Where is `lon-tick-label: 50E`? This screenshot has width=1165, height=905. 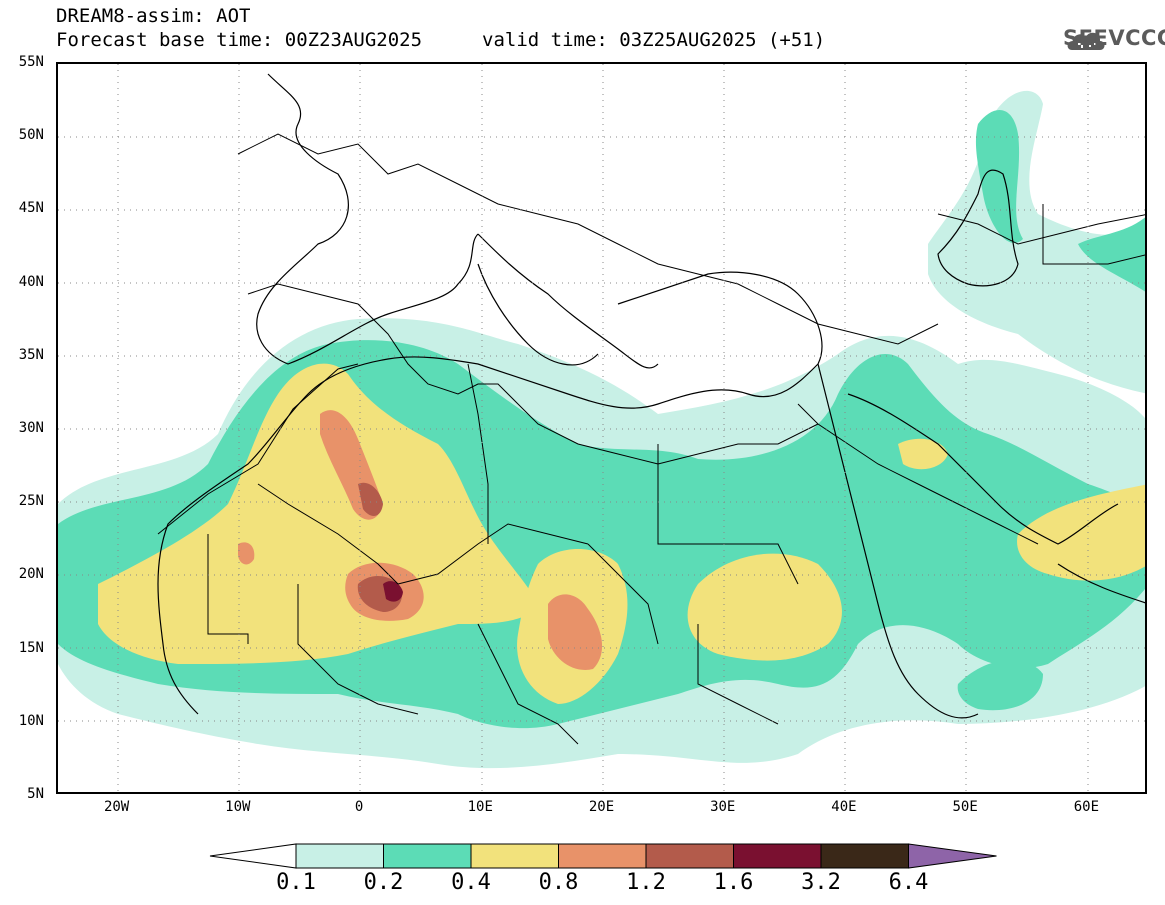 lon-tick-label: 50E is located at coordinates (965, 807).